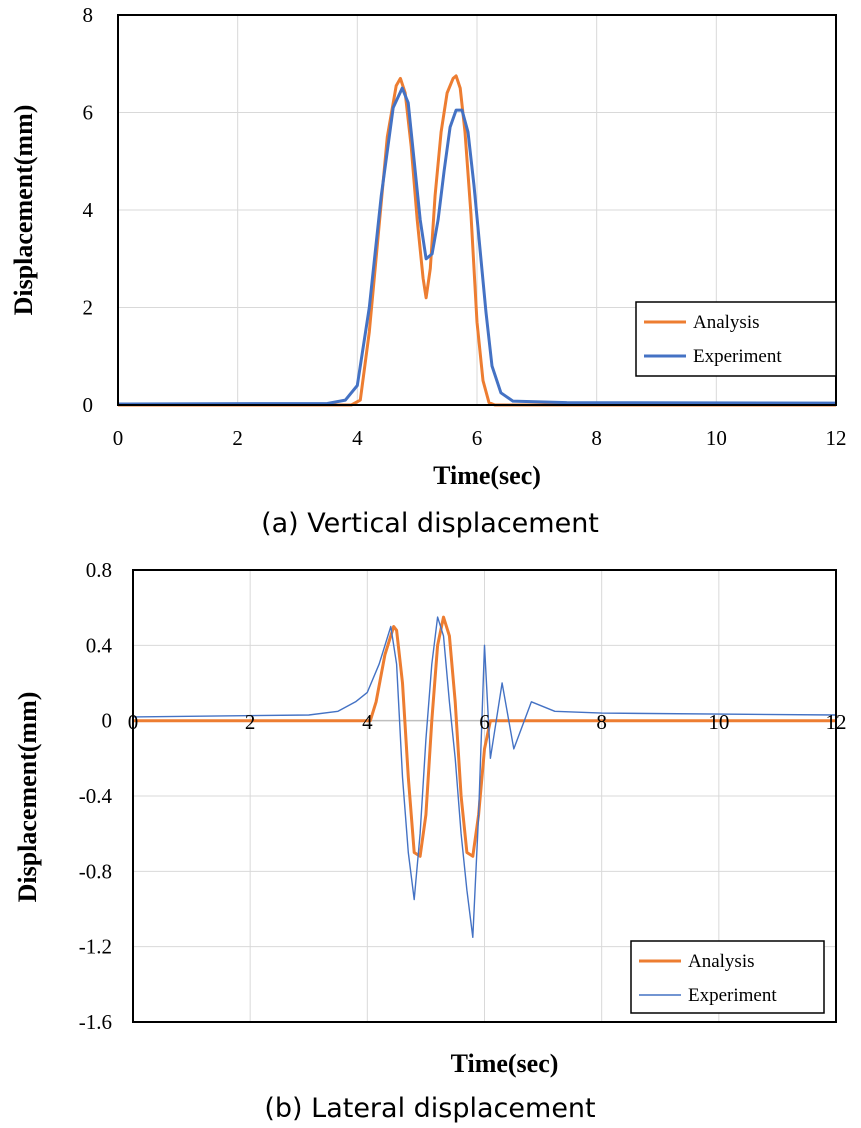  Describe the element at coordinates (95, 947) in the screenshot. I see `y-tick-label: -1.2` at that location.